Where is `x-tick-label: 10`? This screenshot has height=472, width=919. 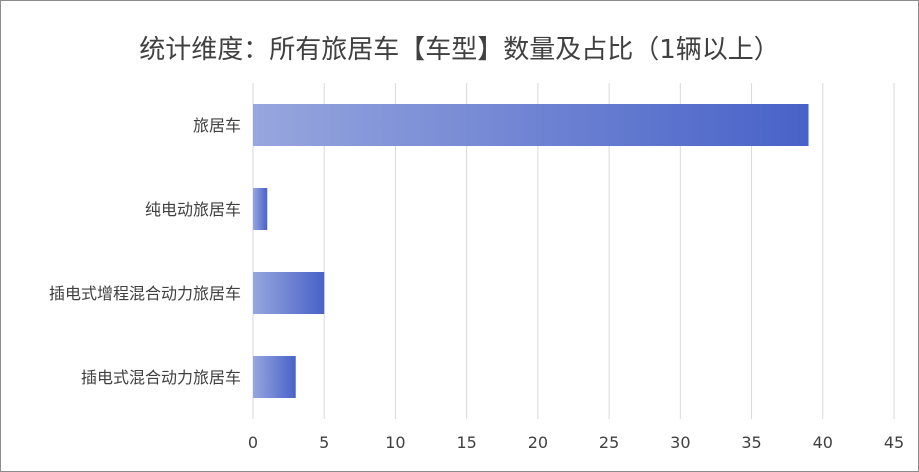
x-tick-label: 10 is located at coordinates (395, 442).